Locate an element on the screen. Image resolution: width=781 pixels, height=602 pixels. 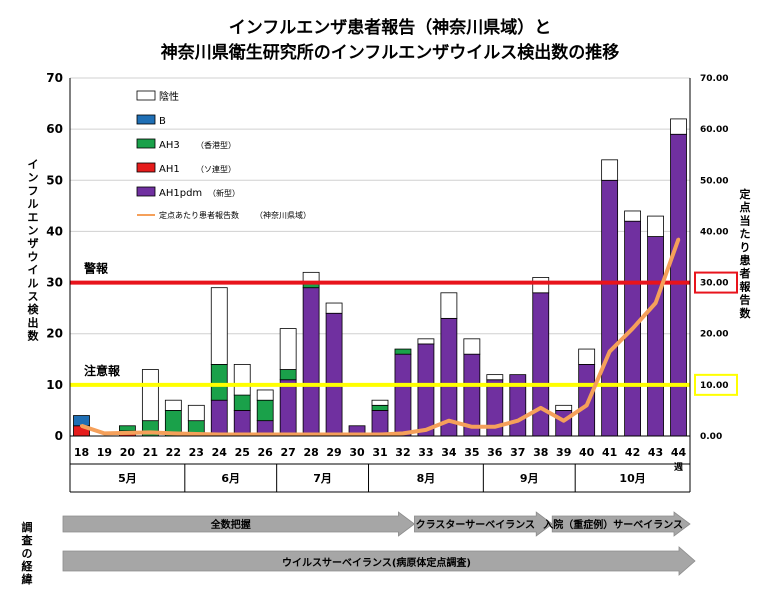
x-tick-label: 40 is located at coordinates (587, 452).